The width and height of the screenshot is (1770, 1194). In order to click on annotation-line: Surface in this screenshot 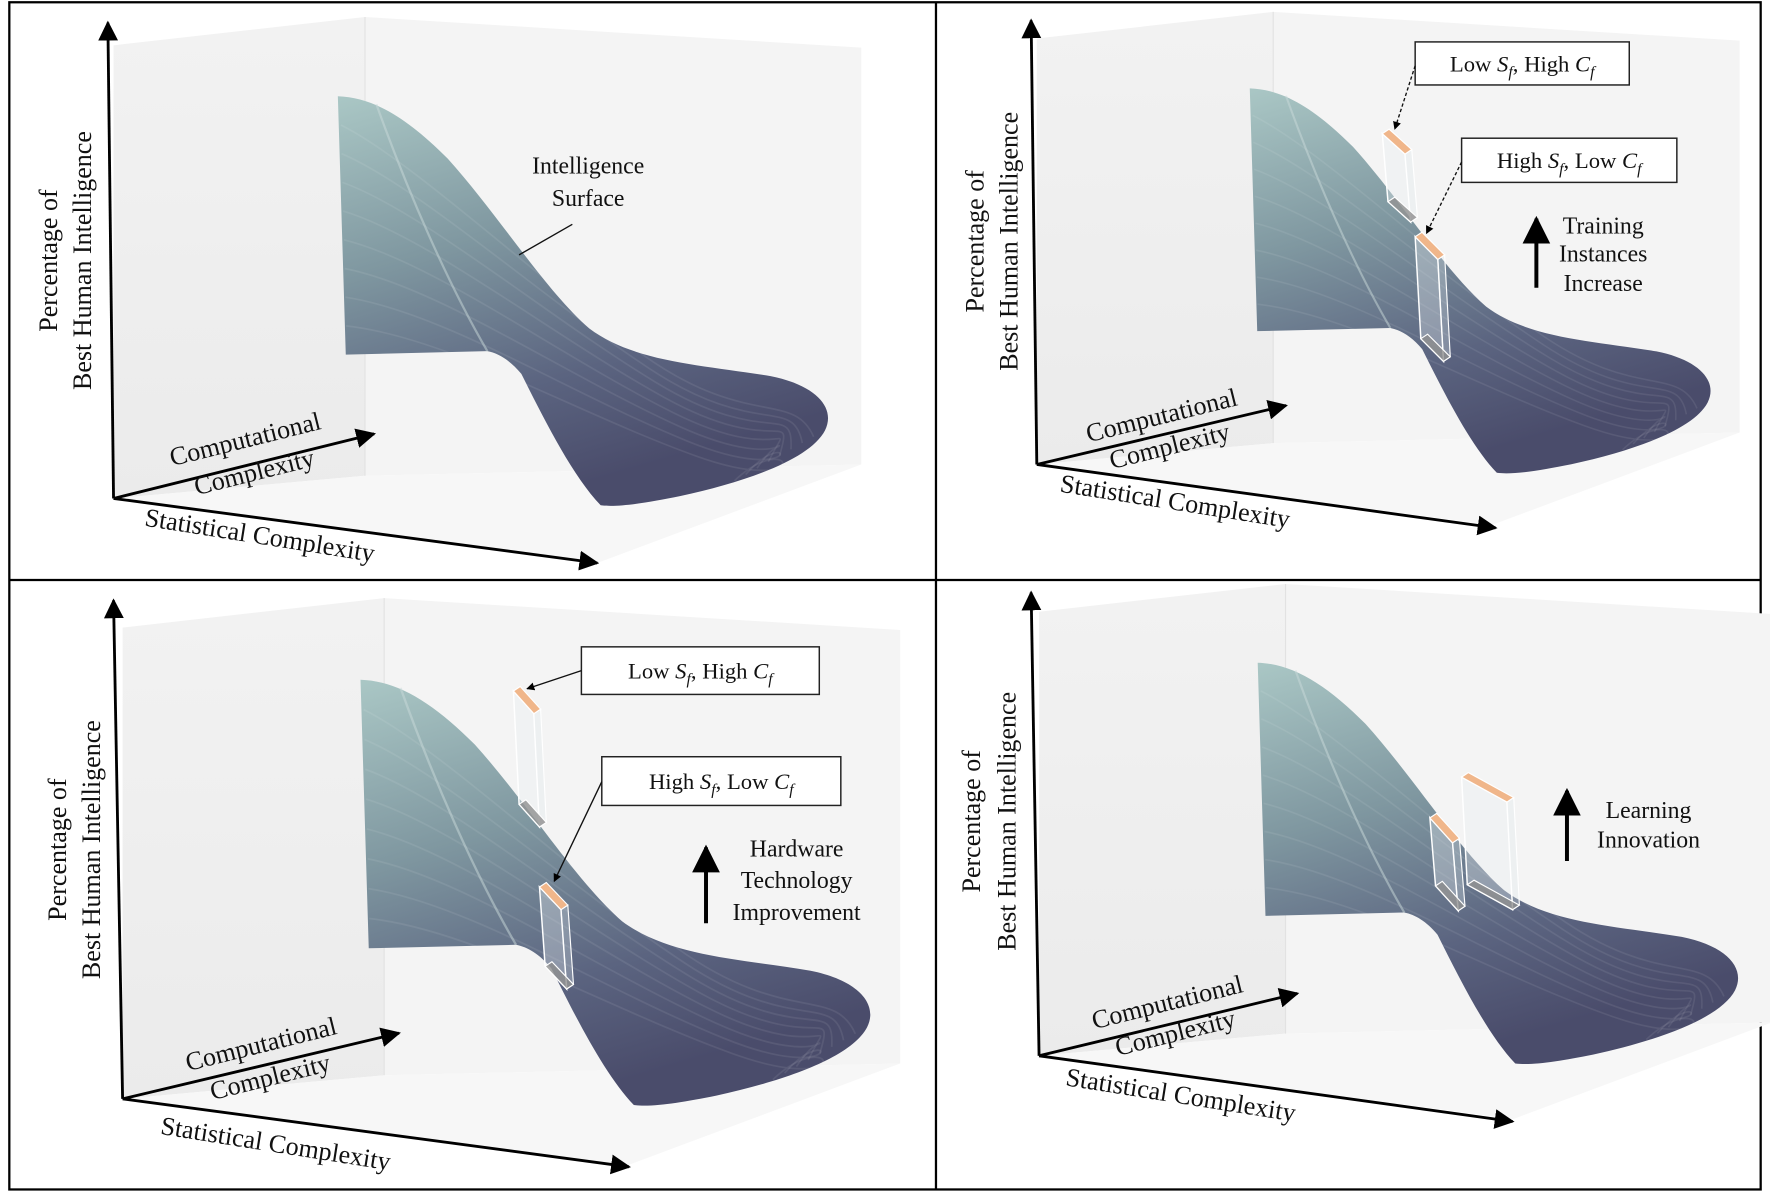, I will do `click(588, 199)`.